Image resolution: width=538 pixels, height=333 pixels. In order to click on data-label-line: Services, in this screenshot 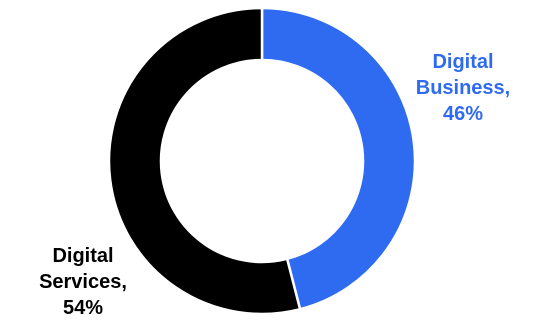, I will do `click(83, 282)`.